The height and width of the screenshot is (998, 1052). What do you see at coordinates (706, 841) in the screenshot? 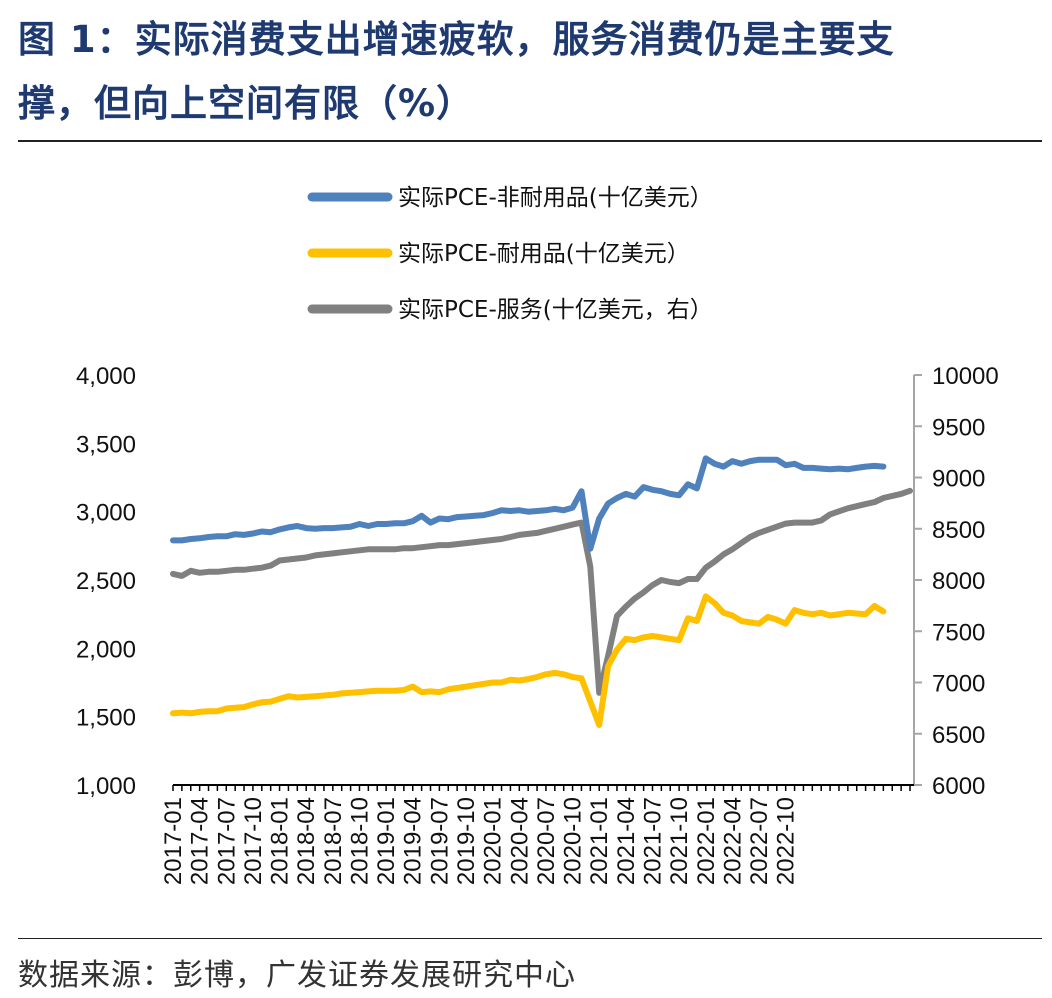
I see `x-tick-label: 2022-01` at bounding box center [706, 841].